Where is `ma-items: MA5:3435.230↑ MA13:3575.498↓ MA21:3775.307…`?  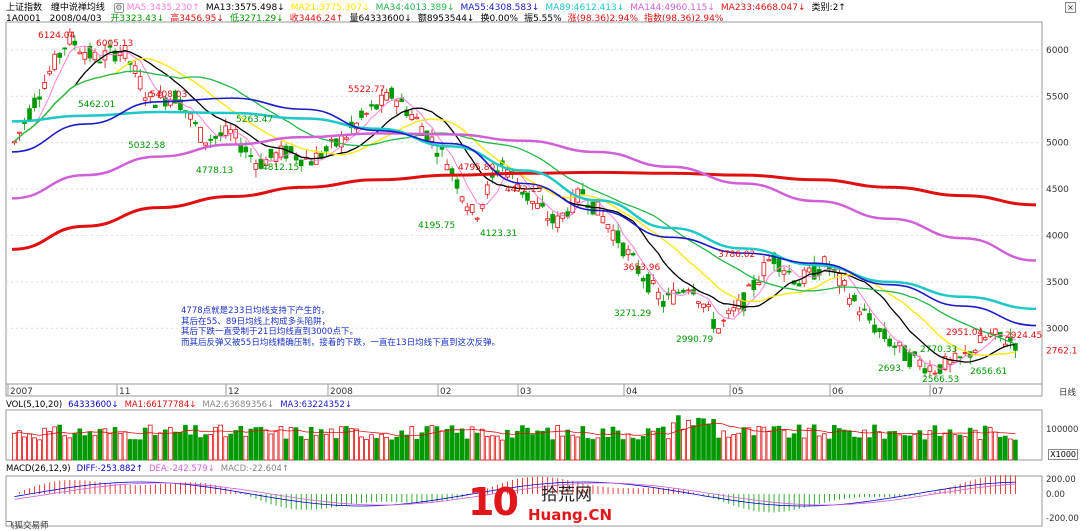 ma-items: MA5:3435.230↑ MA13:3575.498↓ MA21:3775.307… is located at coordinates (489, 8).